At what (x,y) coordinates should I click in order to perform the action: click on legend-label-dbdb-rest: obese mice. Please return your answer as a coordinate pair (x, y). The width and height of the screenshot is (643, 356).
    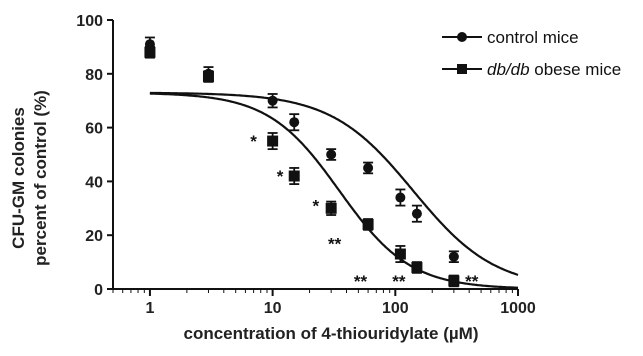
    Looking at the image, I should click on (576, 69).